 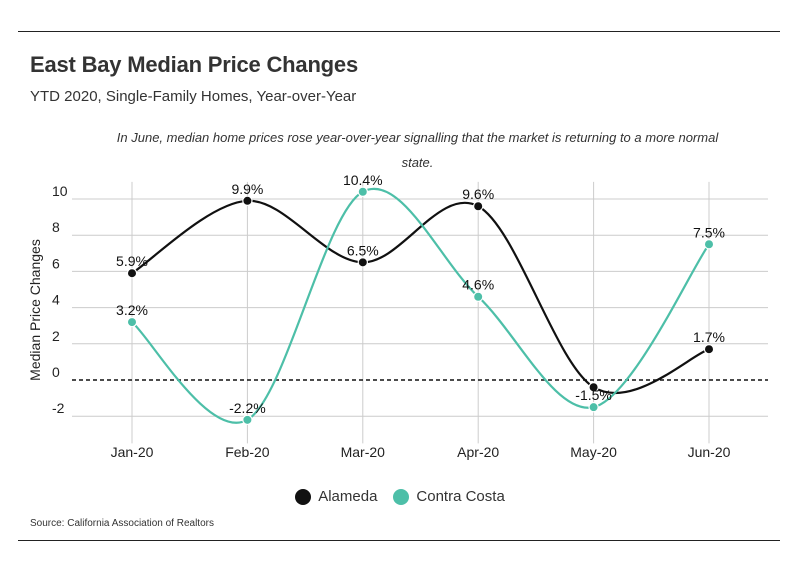 I want to click on legend-swatch-contra-costa, so click(x=401, y=496).